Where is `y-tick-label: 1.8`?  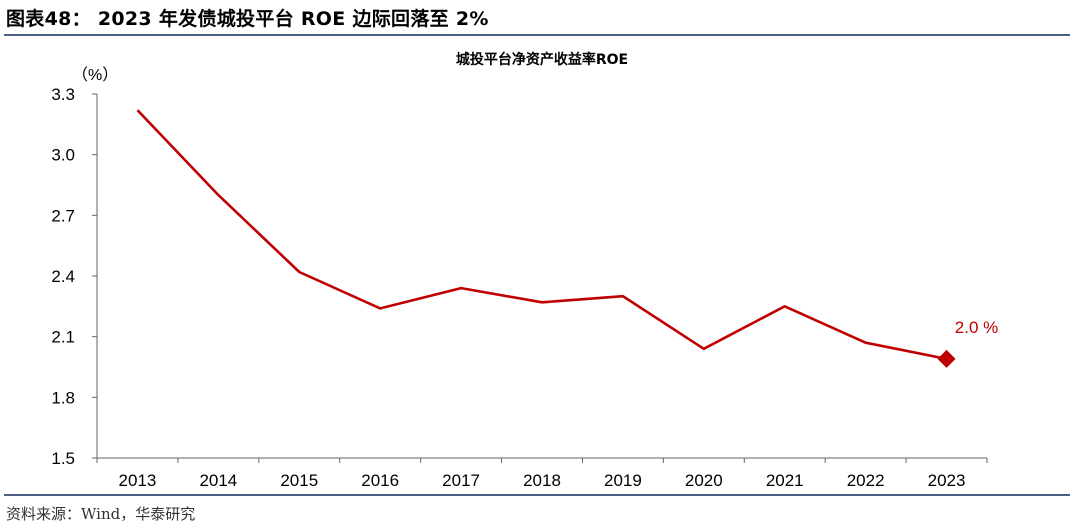 y-tick-label: 1.8 is located at coordinates (63, 397).